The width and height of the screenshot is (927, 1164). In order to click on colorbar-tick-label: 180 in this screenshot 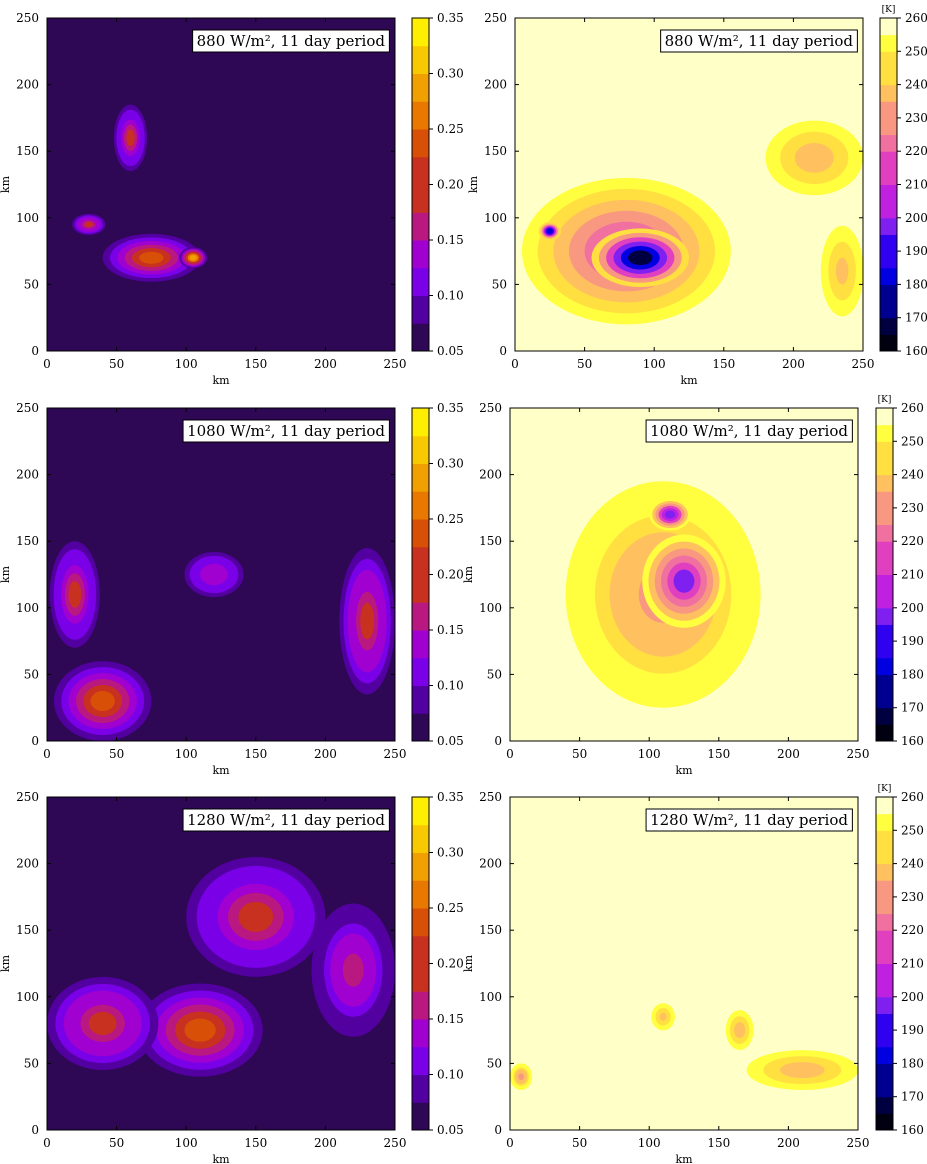, I will do `click(912, 674)`.